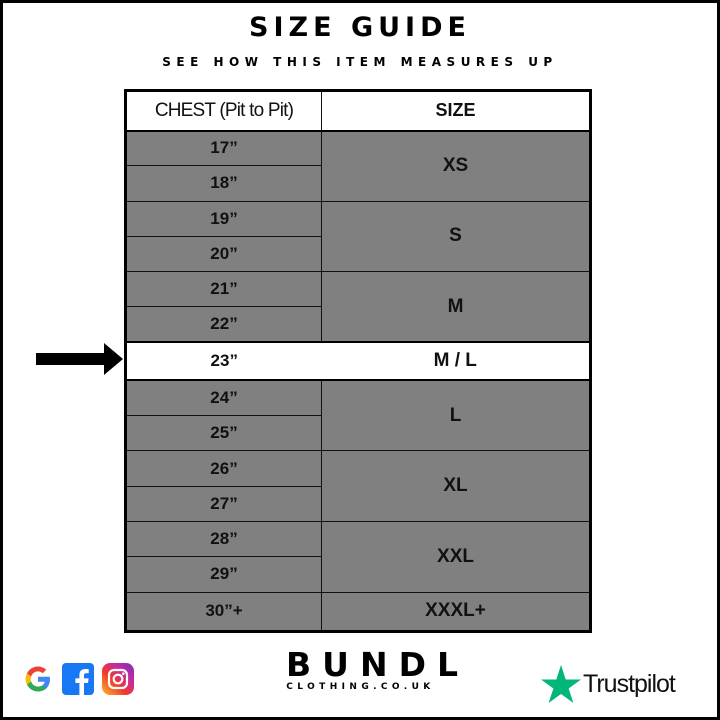 The height and width of the screenshot is (720, 720). I want to click on size-cell: XL, so click(456, 486).